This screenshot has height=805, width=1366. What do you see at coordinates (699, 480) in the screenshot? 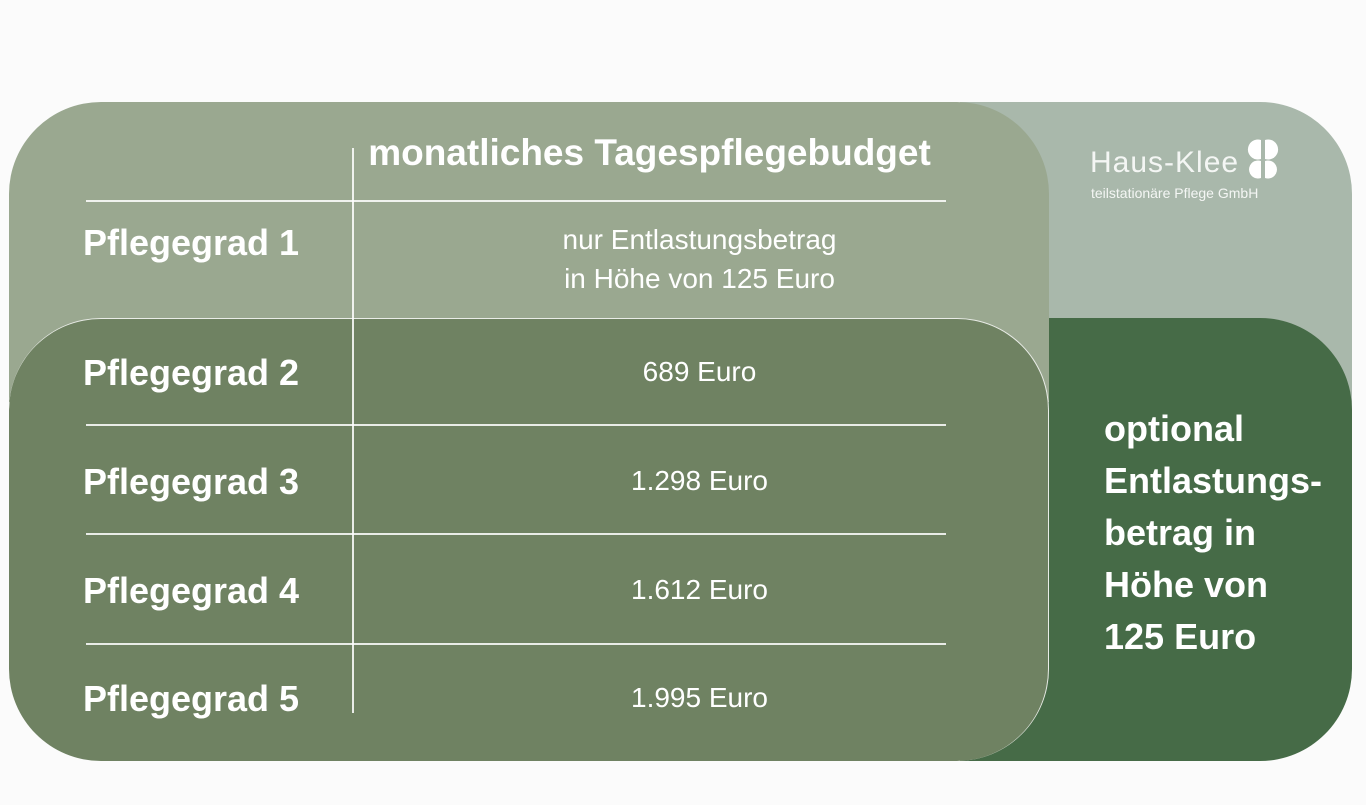
I see `row-value-pflegegrad-3: 1.298 Euro` at bounding box center [699, 480].